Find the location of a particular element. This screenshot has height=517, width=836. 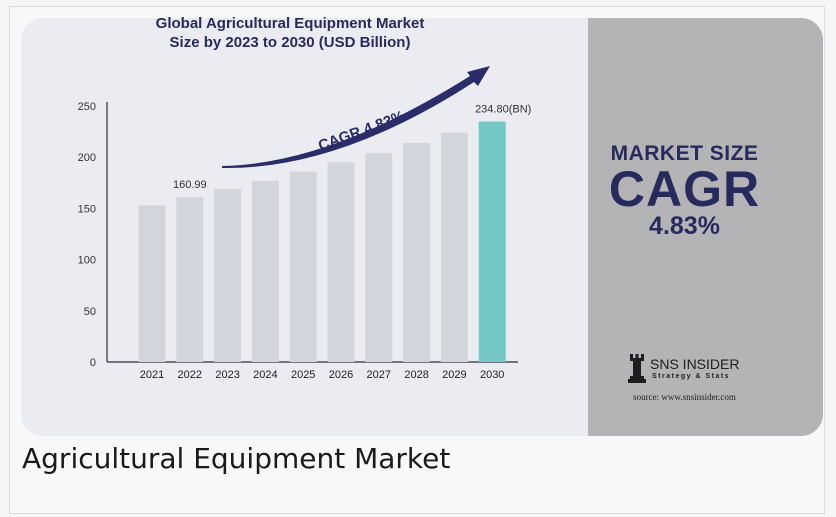

y-tick-label: 100 is located at coordinates (87, 261).